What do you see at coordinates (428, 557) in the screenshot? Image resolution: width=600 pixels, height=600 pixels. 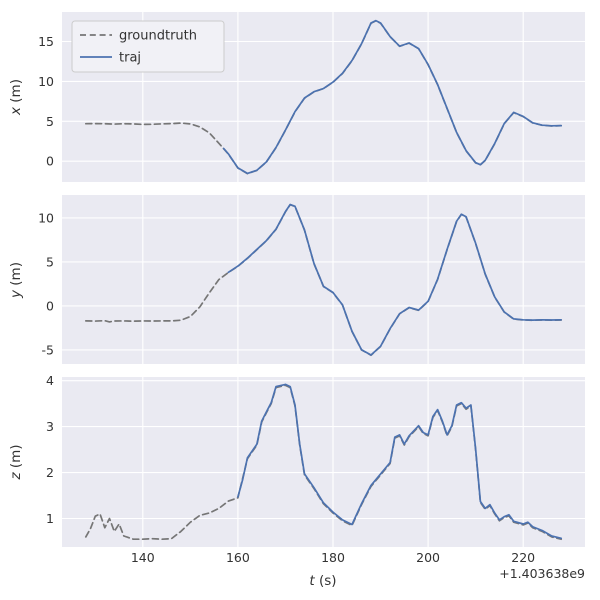 I see `x-tick-label: 200` at bounding box center [428, 557].